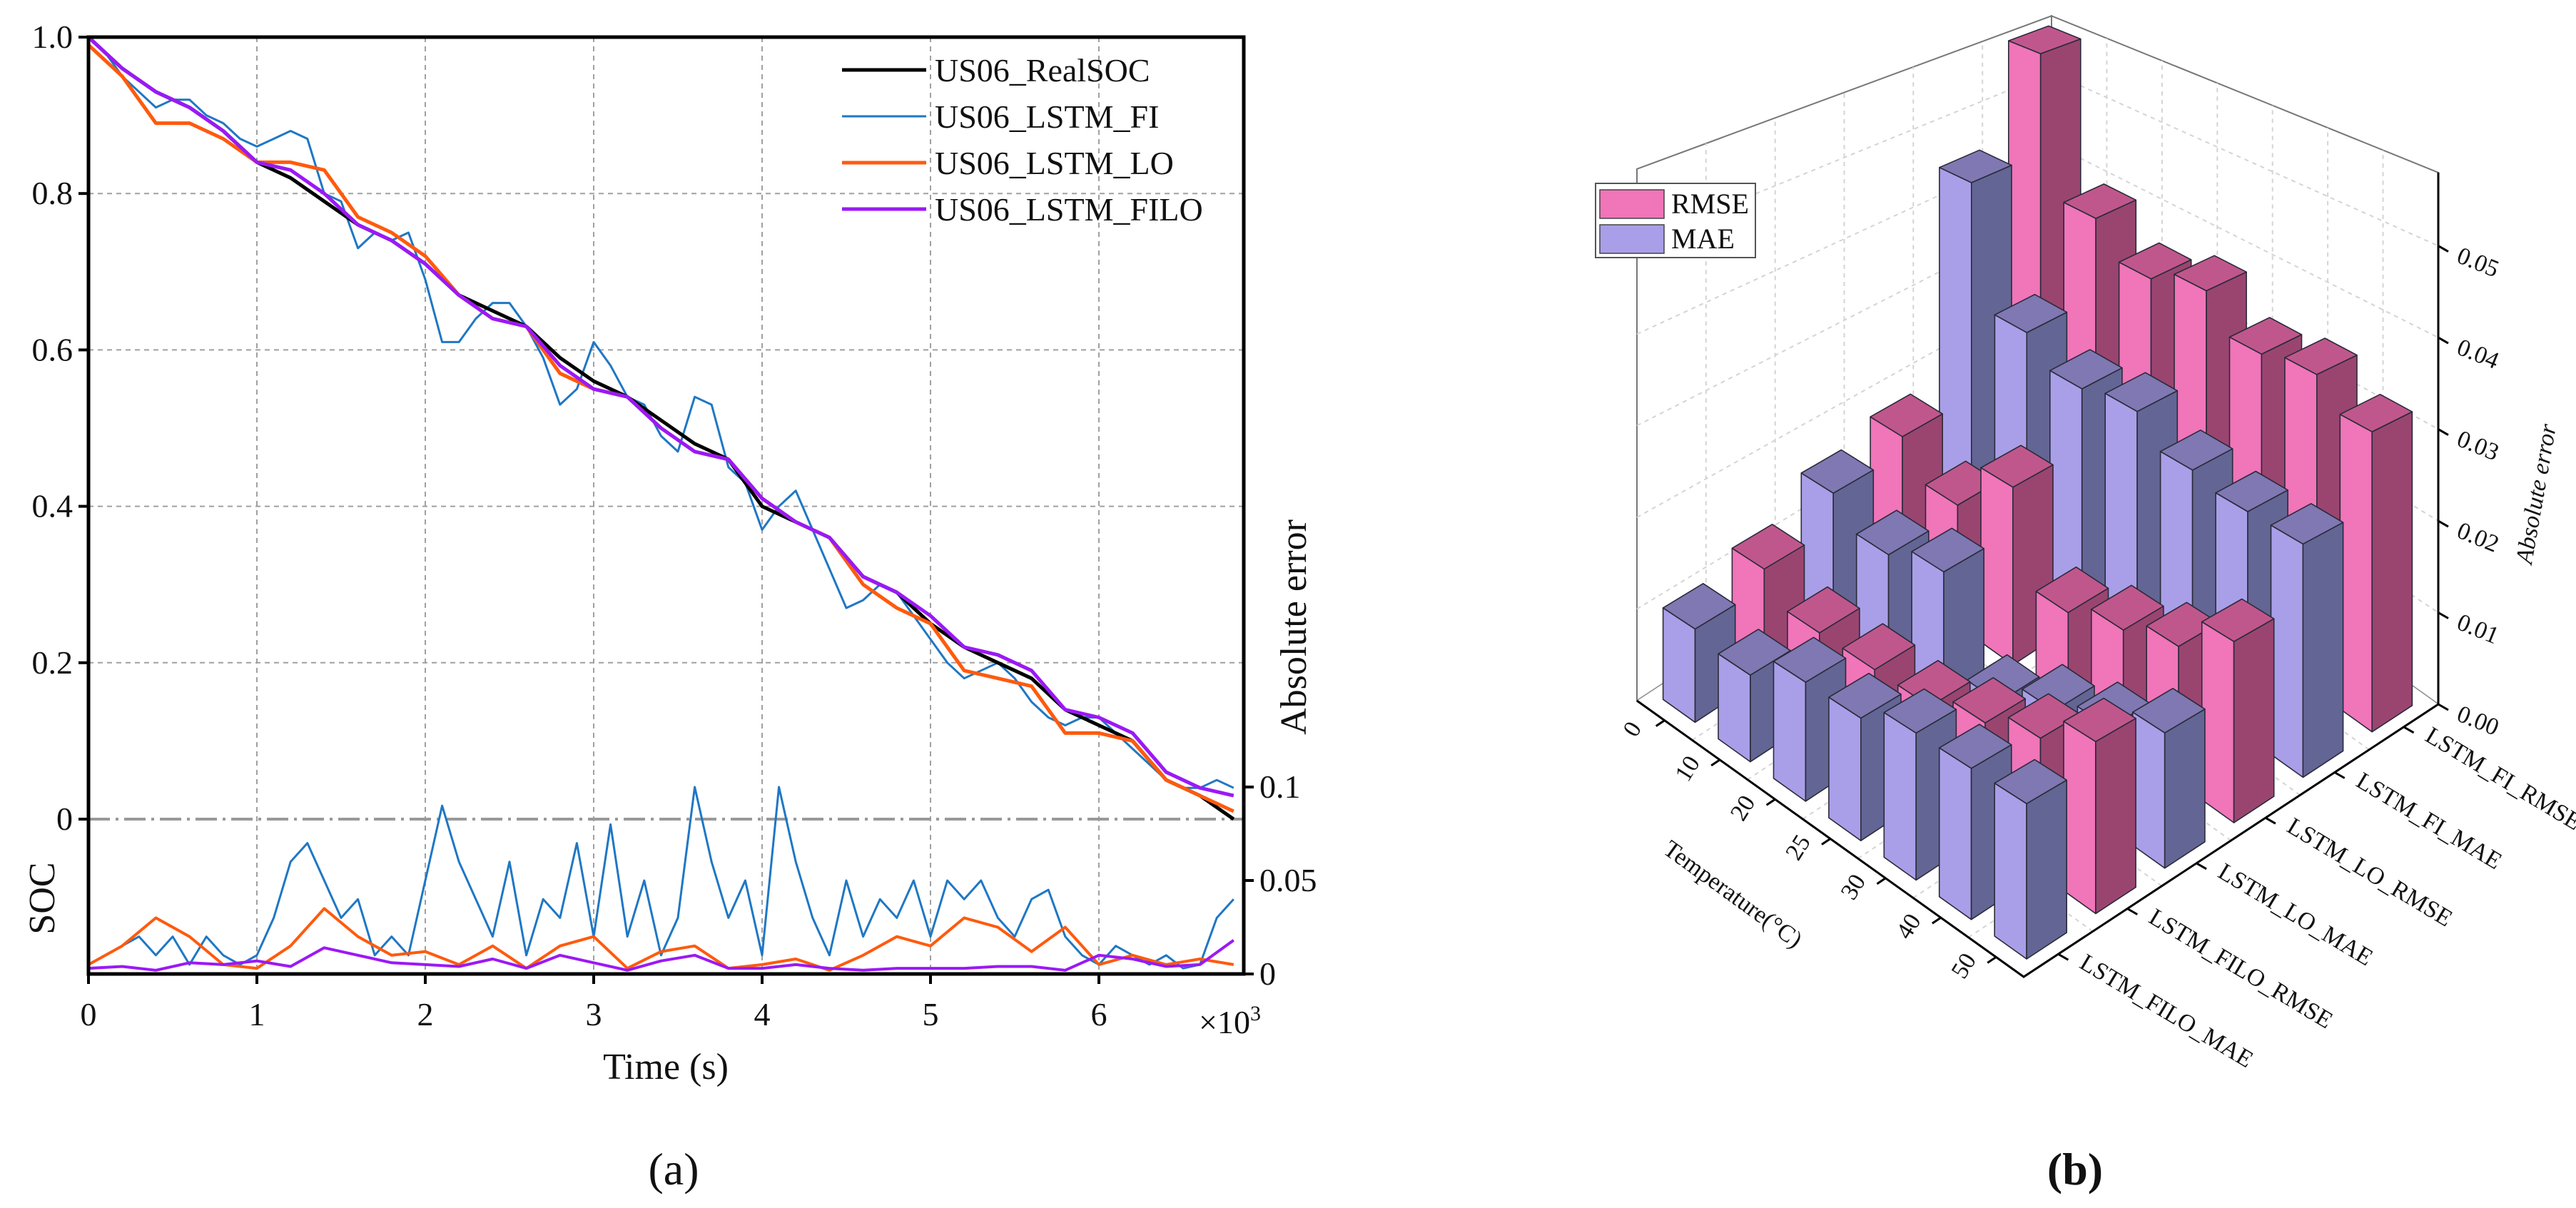 Image resolution: width=2576 pixels, height=1208 pixels. What do you see at coordinates (1047, 116) in the screenshot?
I see `legend-label: US06_LSTM_FI` at bounding box center [1047, 116].